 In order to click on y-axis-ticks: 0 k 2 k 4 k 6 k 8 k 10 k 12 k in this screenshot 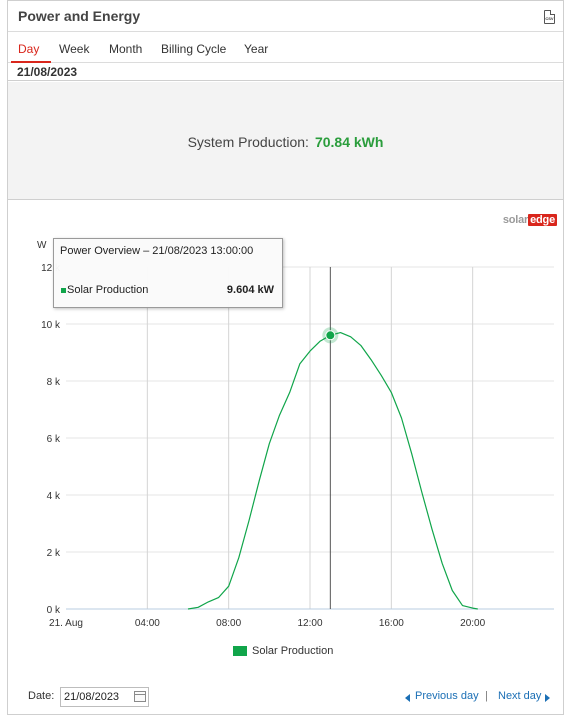, I will do `click(51, 439)`.